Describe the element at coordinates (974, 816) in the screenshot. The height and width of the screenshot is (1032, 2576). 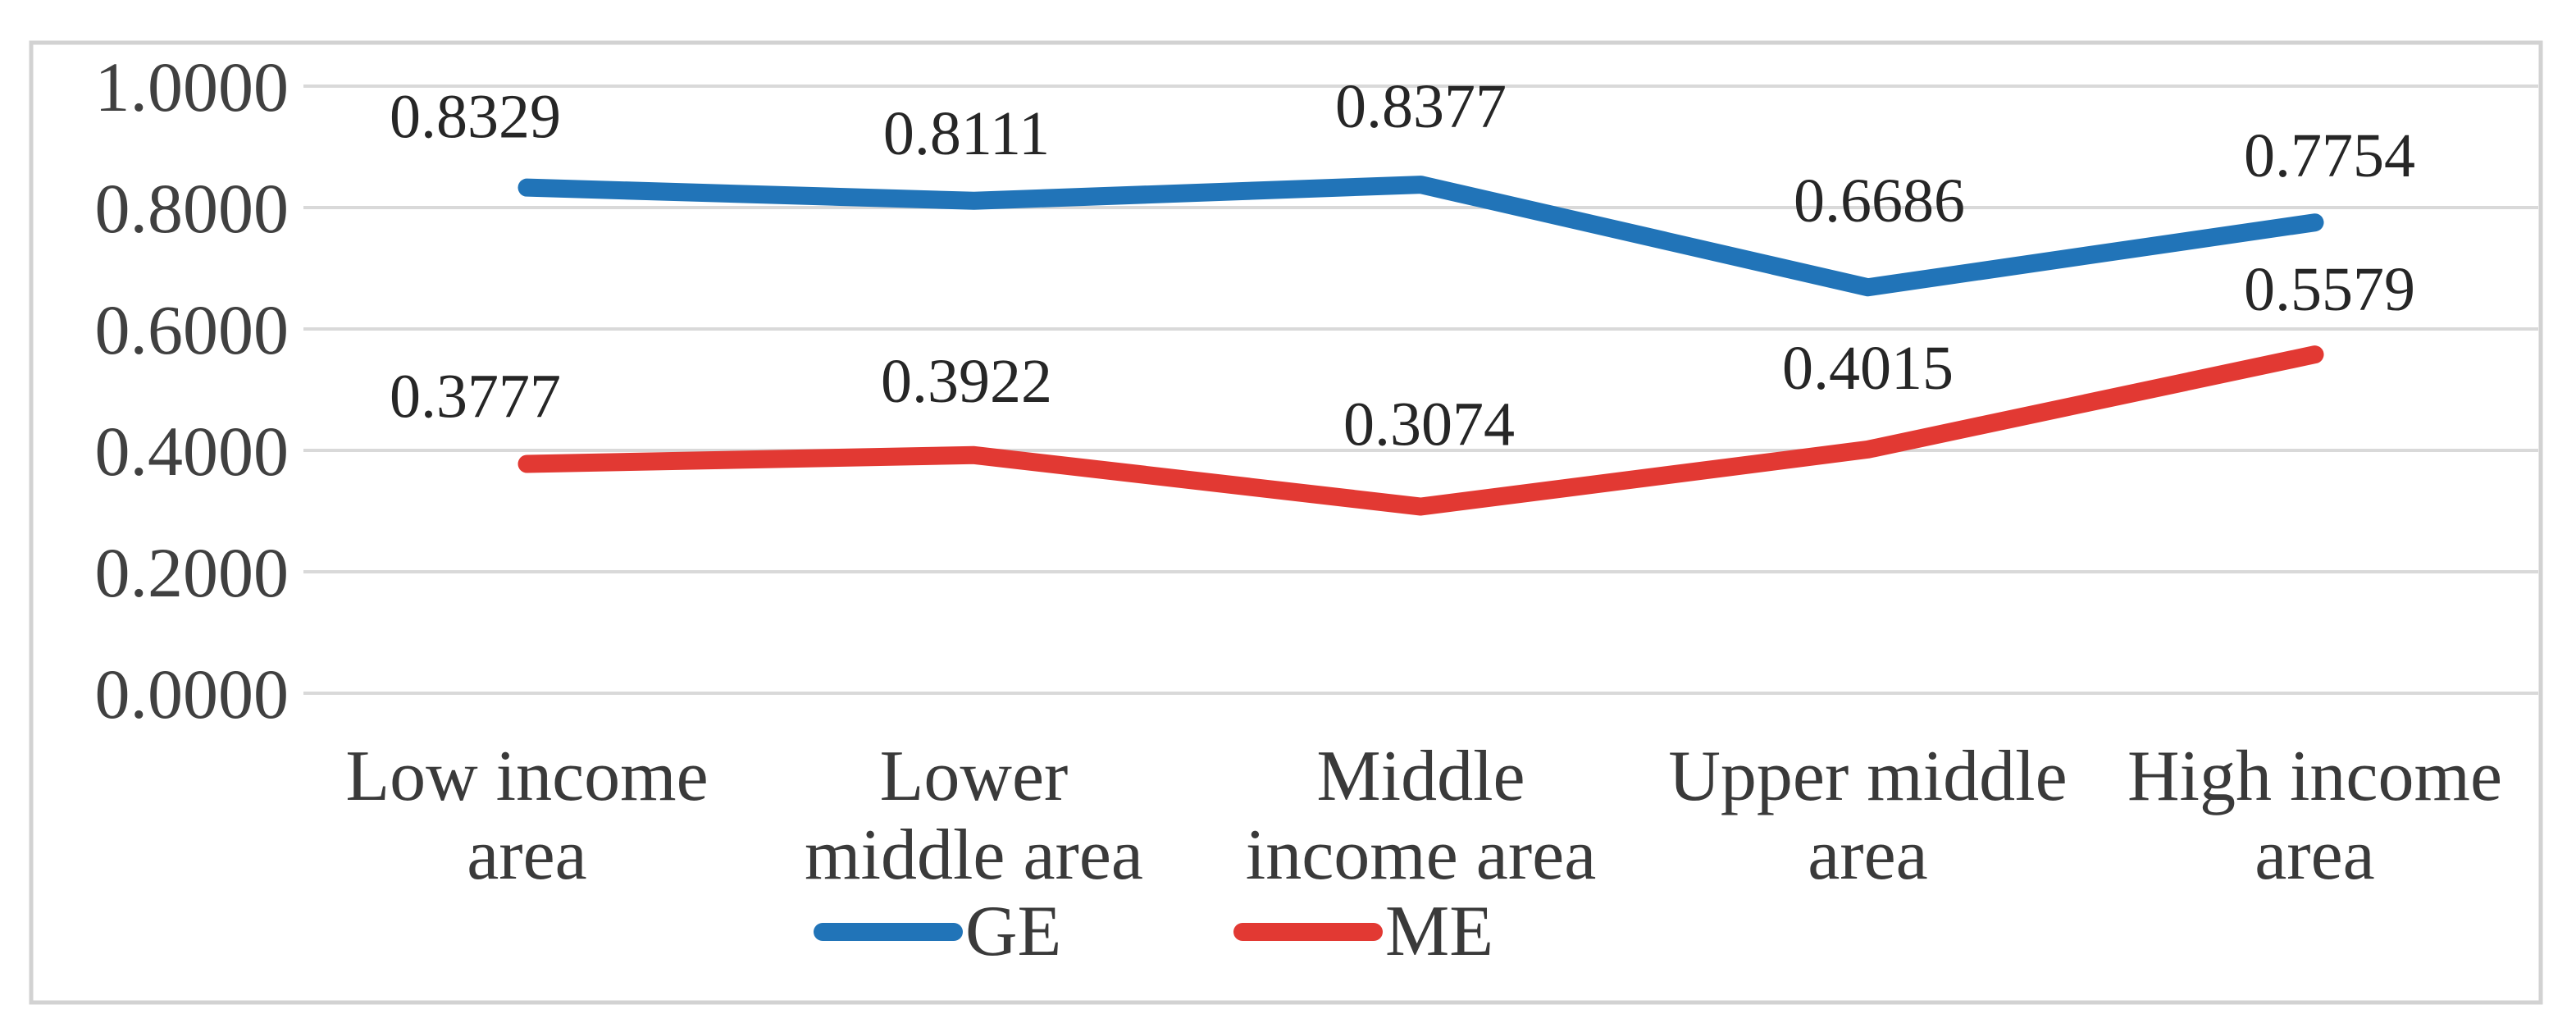
I see `category-label: Lower middle area` at that location.